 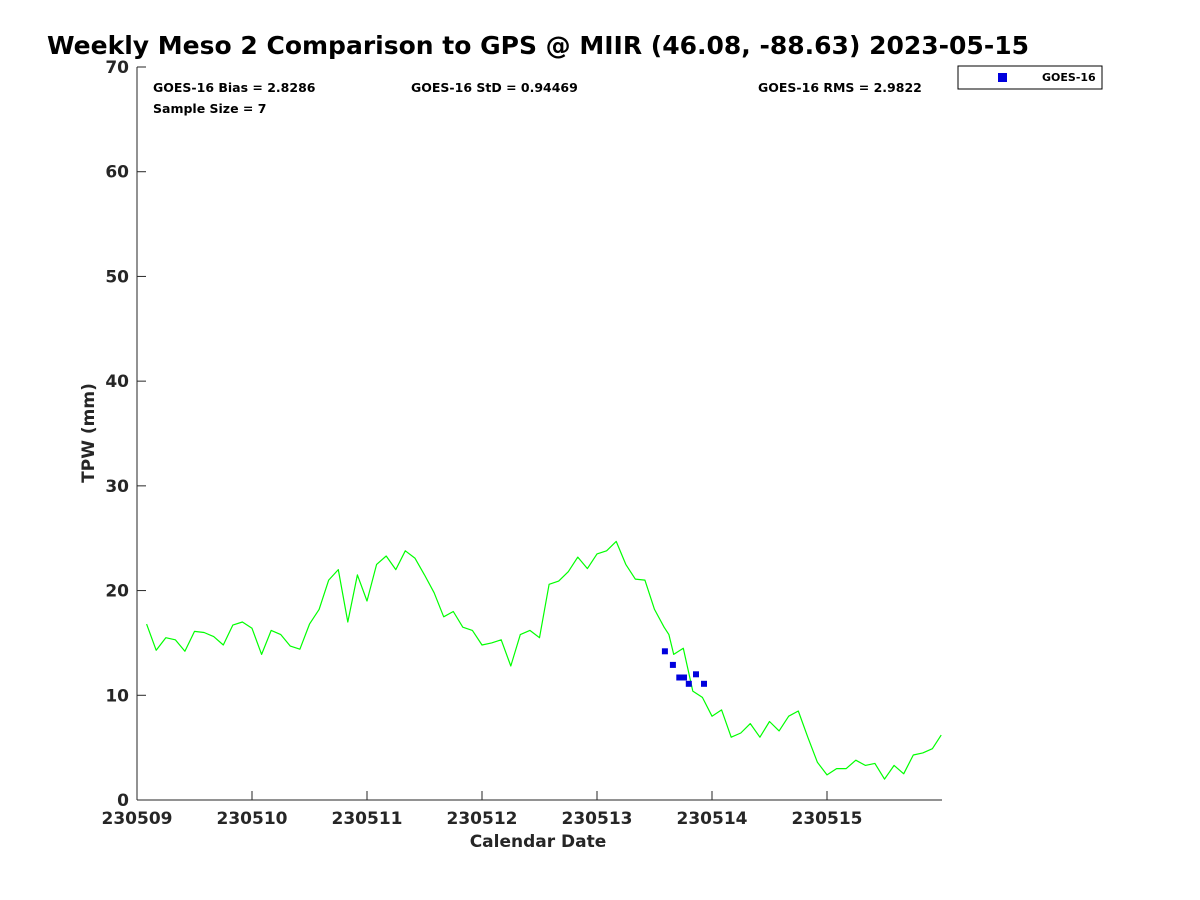 What do you see at coordinates (117, 68) in the screenshot?
I see `y-tick-label: 70` at bounding box center [117, 68].